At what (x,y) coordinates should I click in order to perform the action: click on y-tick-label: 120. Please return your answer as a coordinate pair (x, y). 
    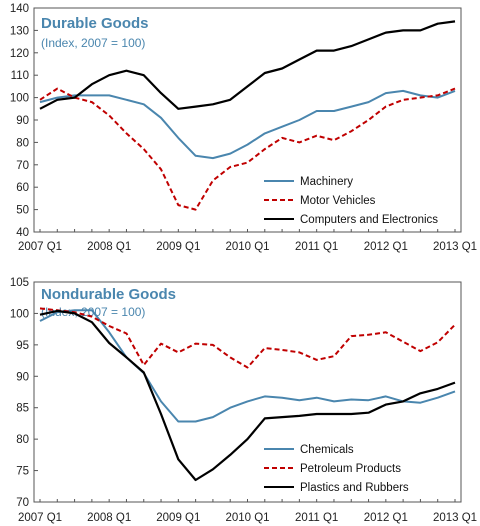
    Looking at the image, I should click on (19, 54).